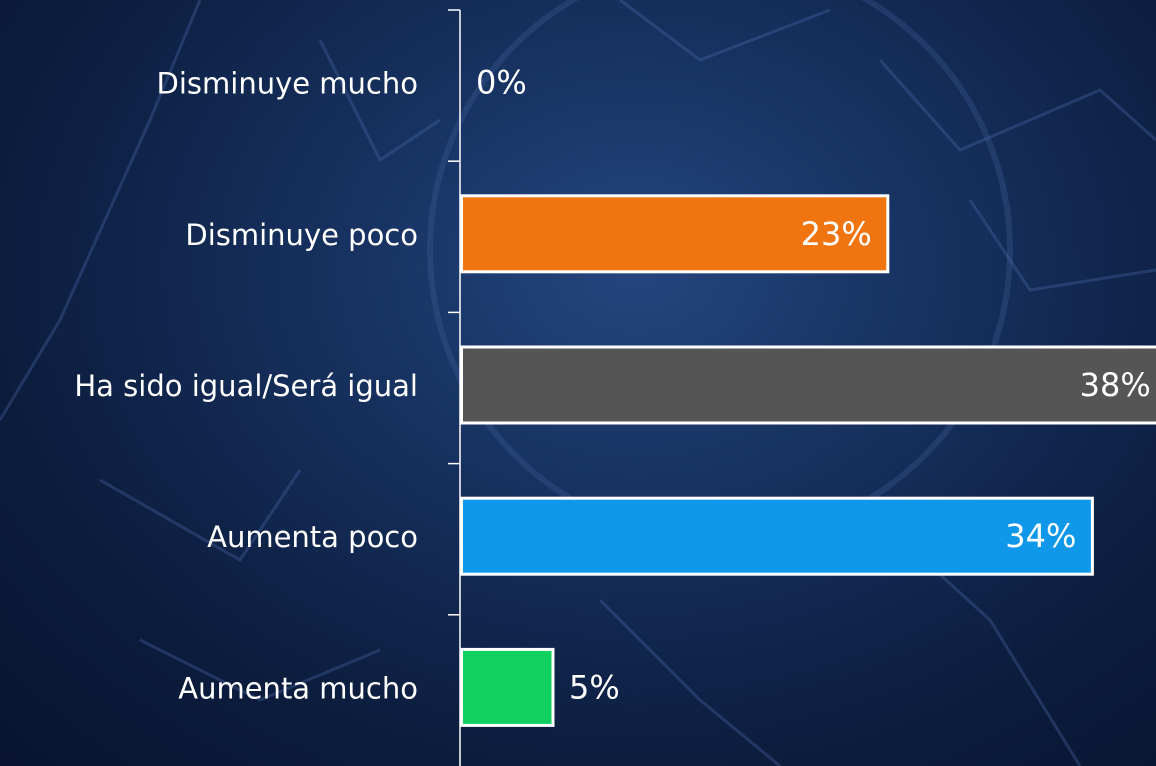 This screenshot has width=1156, height=766. Describe the element at coordinates (594, 687) in the screenshot. I see `value-label: 5%` at that location.